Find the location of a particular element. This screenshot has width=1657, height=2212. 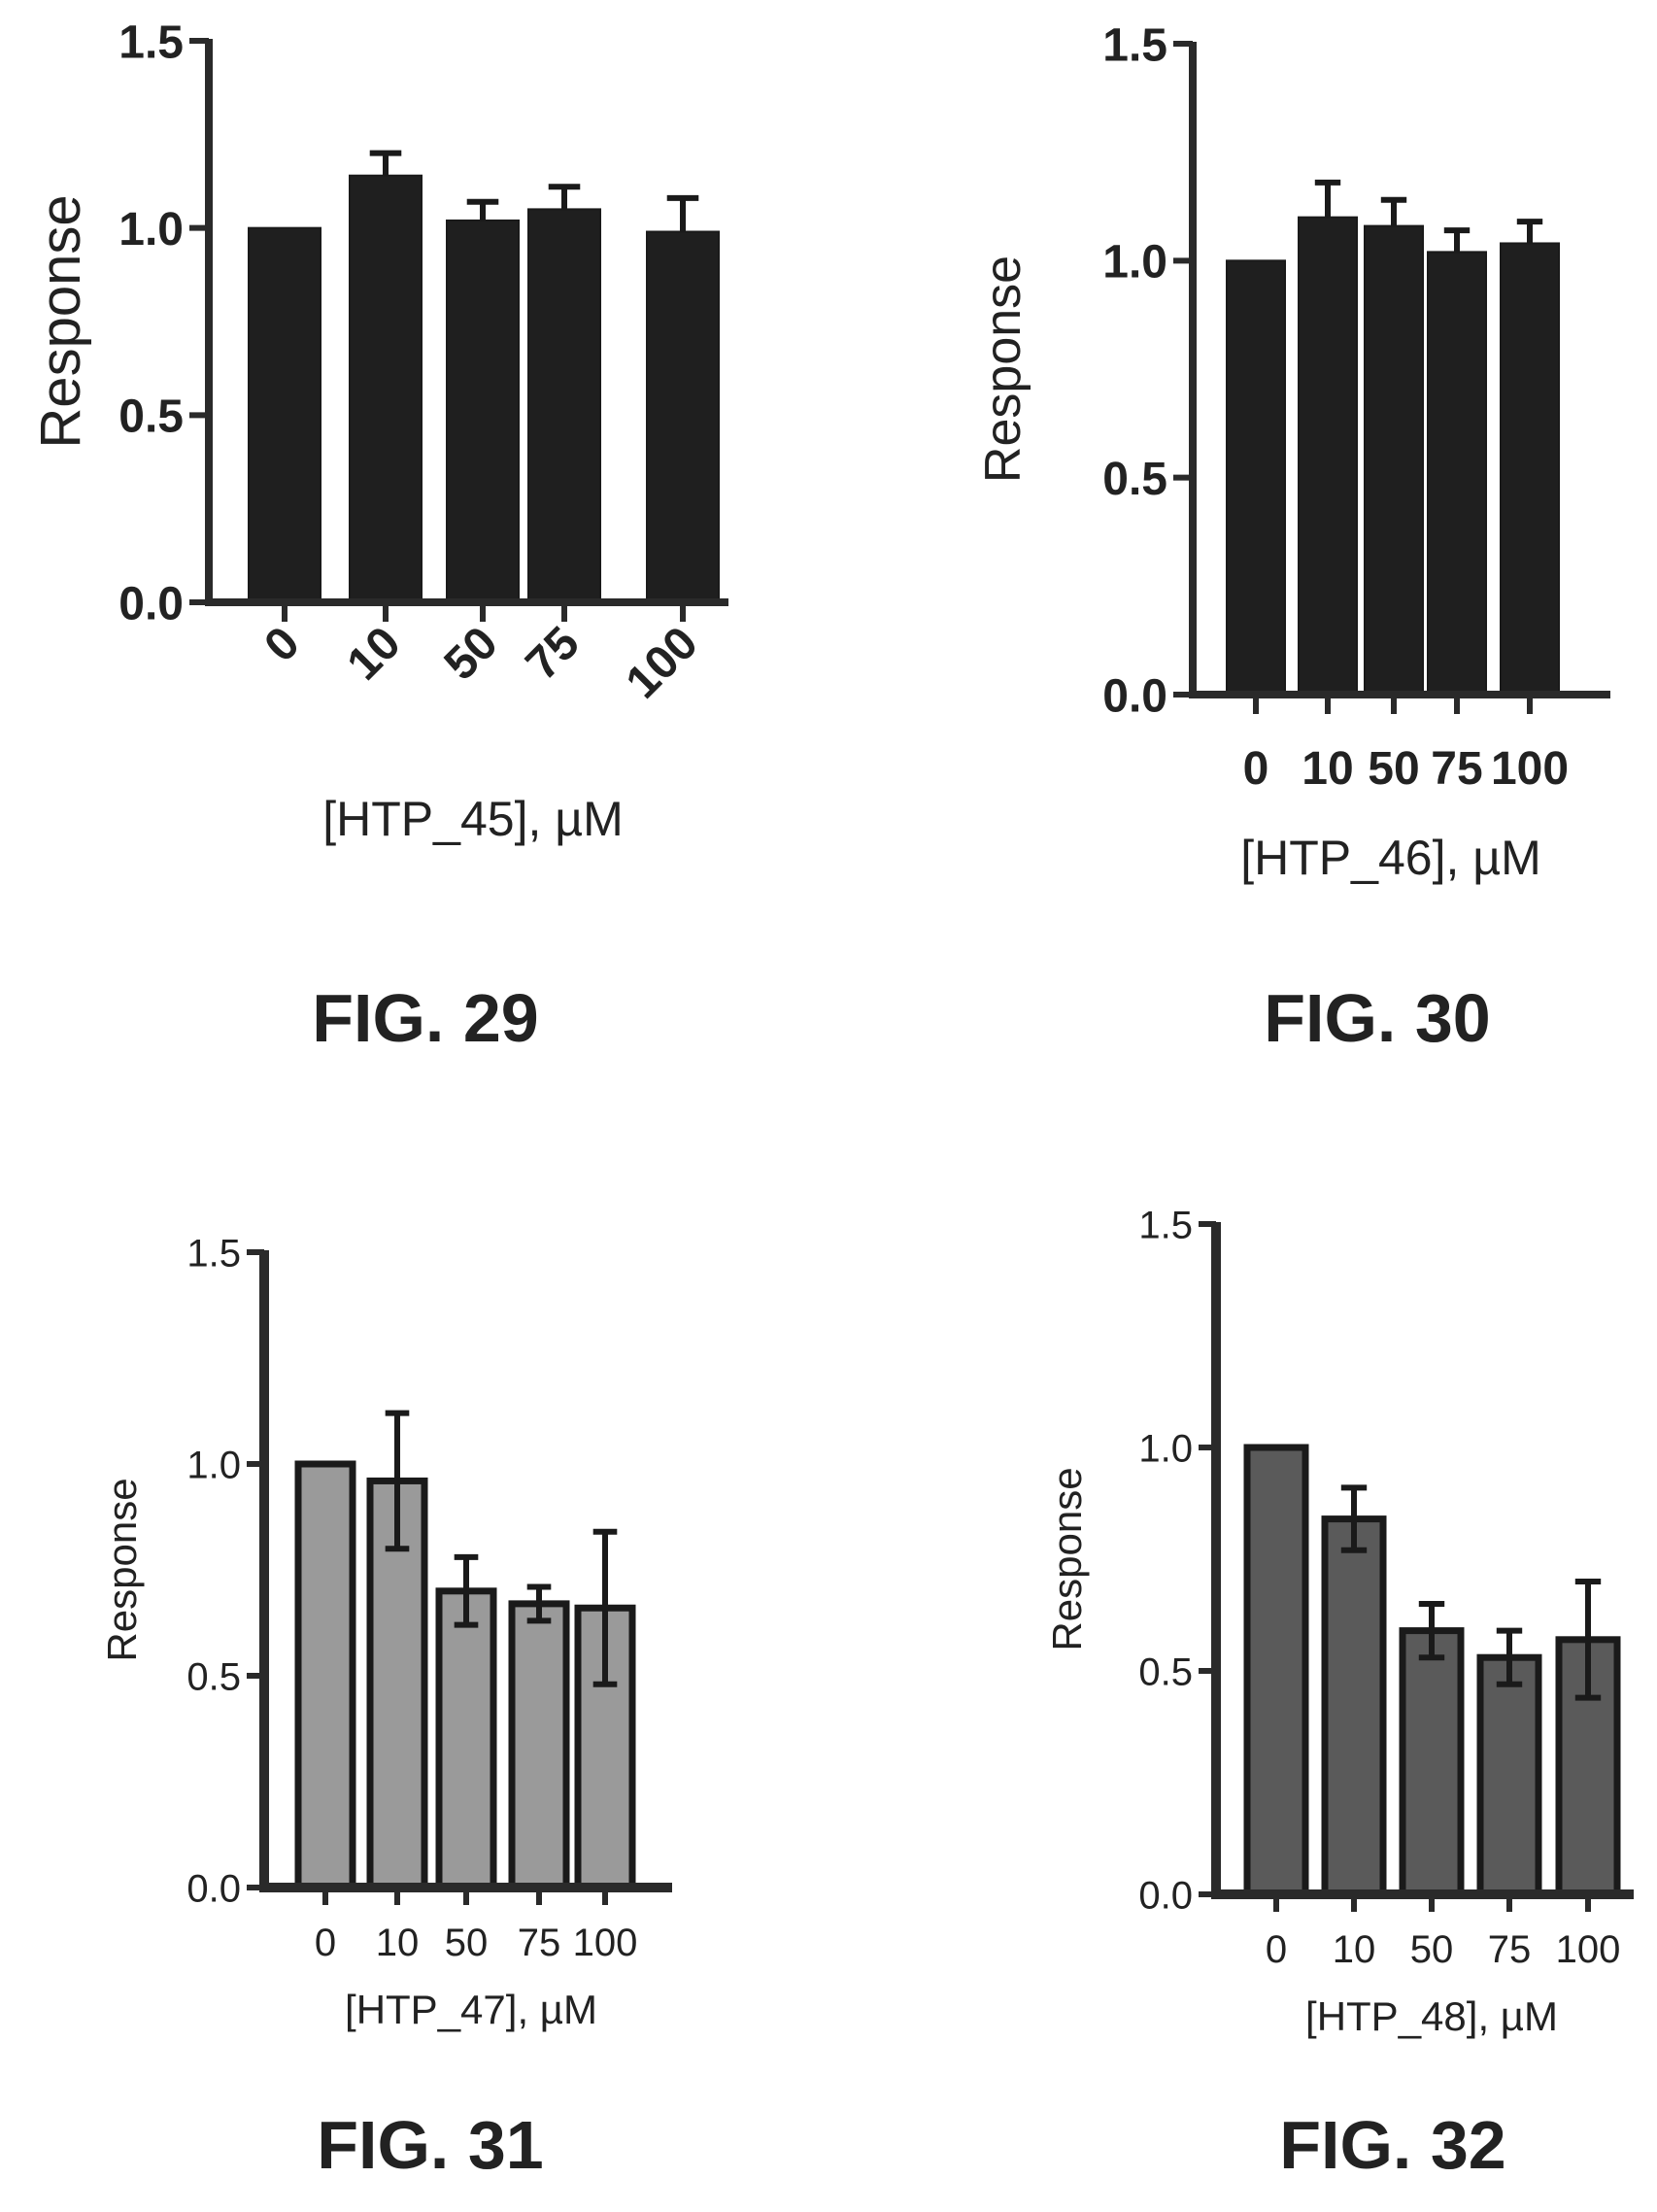

figure-caption: FIG. 32 is located at coordinates (1392, 2145).